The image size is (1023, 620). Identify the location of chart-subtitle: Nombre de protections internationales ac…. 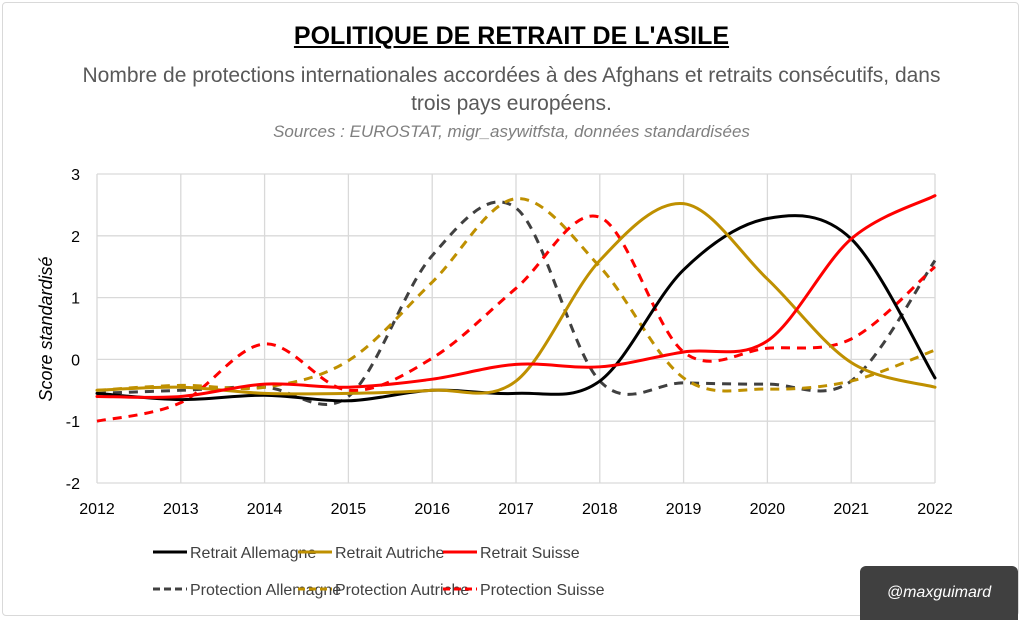
(511, 89).